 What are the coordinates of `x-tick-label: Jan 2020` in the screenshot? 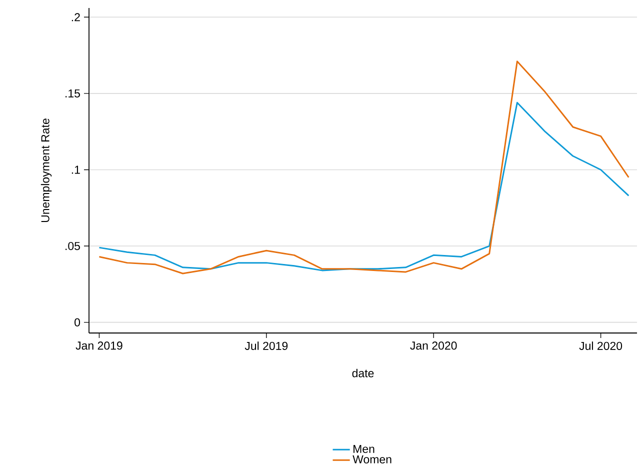 It's located at (433, 346).